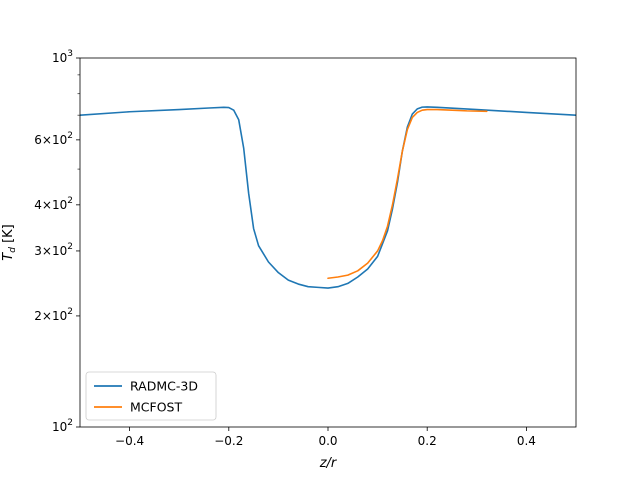 The height and width of the screenshot is (480, 640). Describe the element at coordinates (129, 441) in the screenshot. I see `x-tick-label: −0.4` at that location.